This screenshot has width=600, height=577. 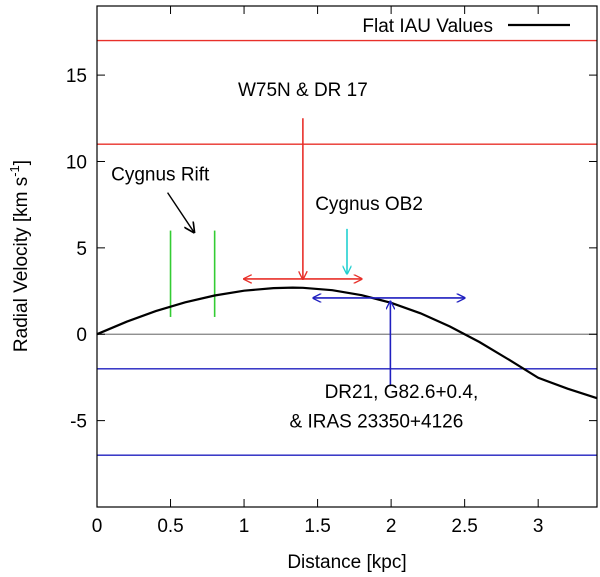 What do you see at coordinates (402, 392) in the screenshot?
I see `dr21-label-line1: DR21, G82.6+0.4,` at bounding box center [402, 392].